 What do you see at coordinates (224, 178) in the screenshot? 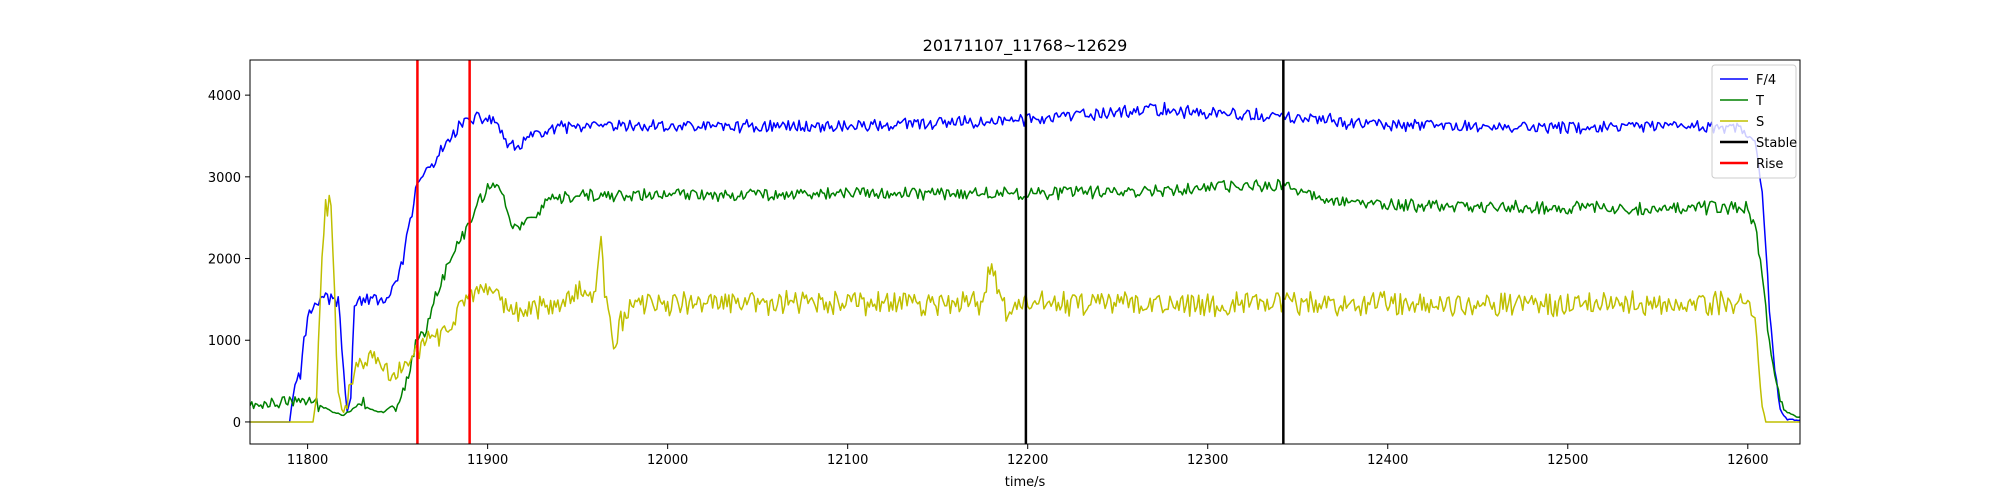
I see `y-tick-label: 3000` at bounding box center [224, 178].